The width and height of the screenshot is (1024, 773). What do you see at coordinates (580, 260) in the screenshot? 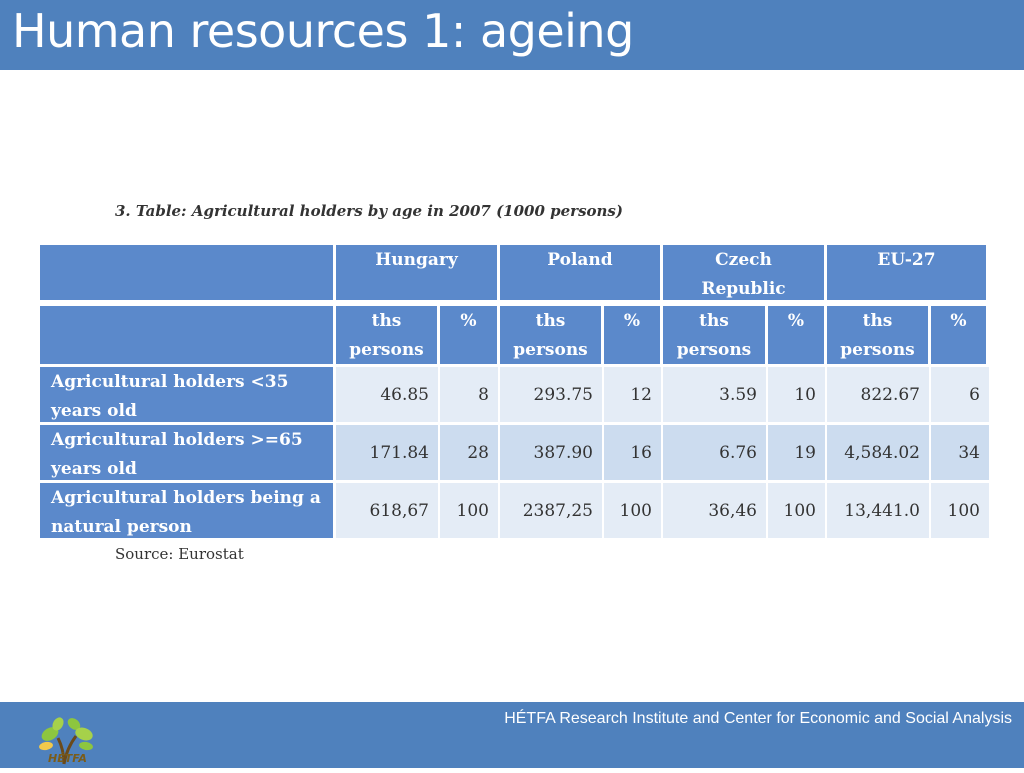
I see `country-header-2-line: Poland` at bounding box center [580, 260].